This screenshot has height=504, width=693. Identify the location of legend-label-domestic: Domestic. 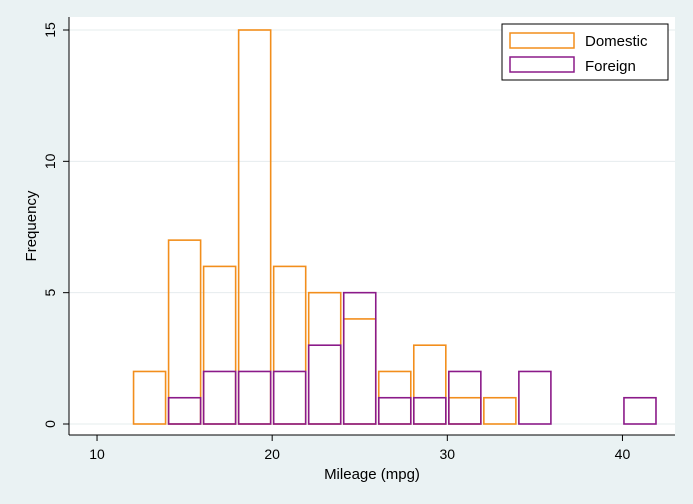
(616, 41).